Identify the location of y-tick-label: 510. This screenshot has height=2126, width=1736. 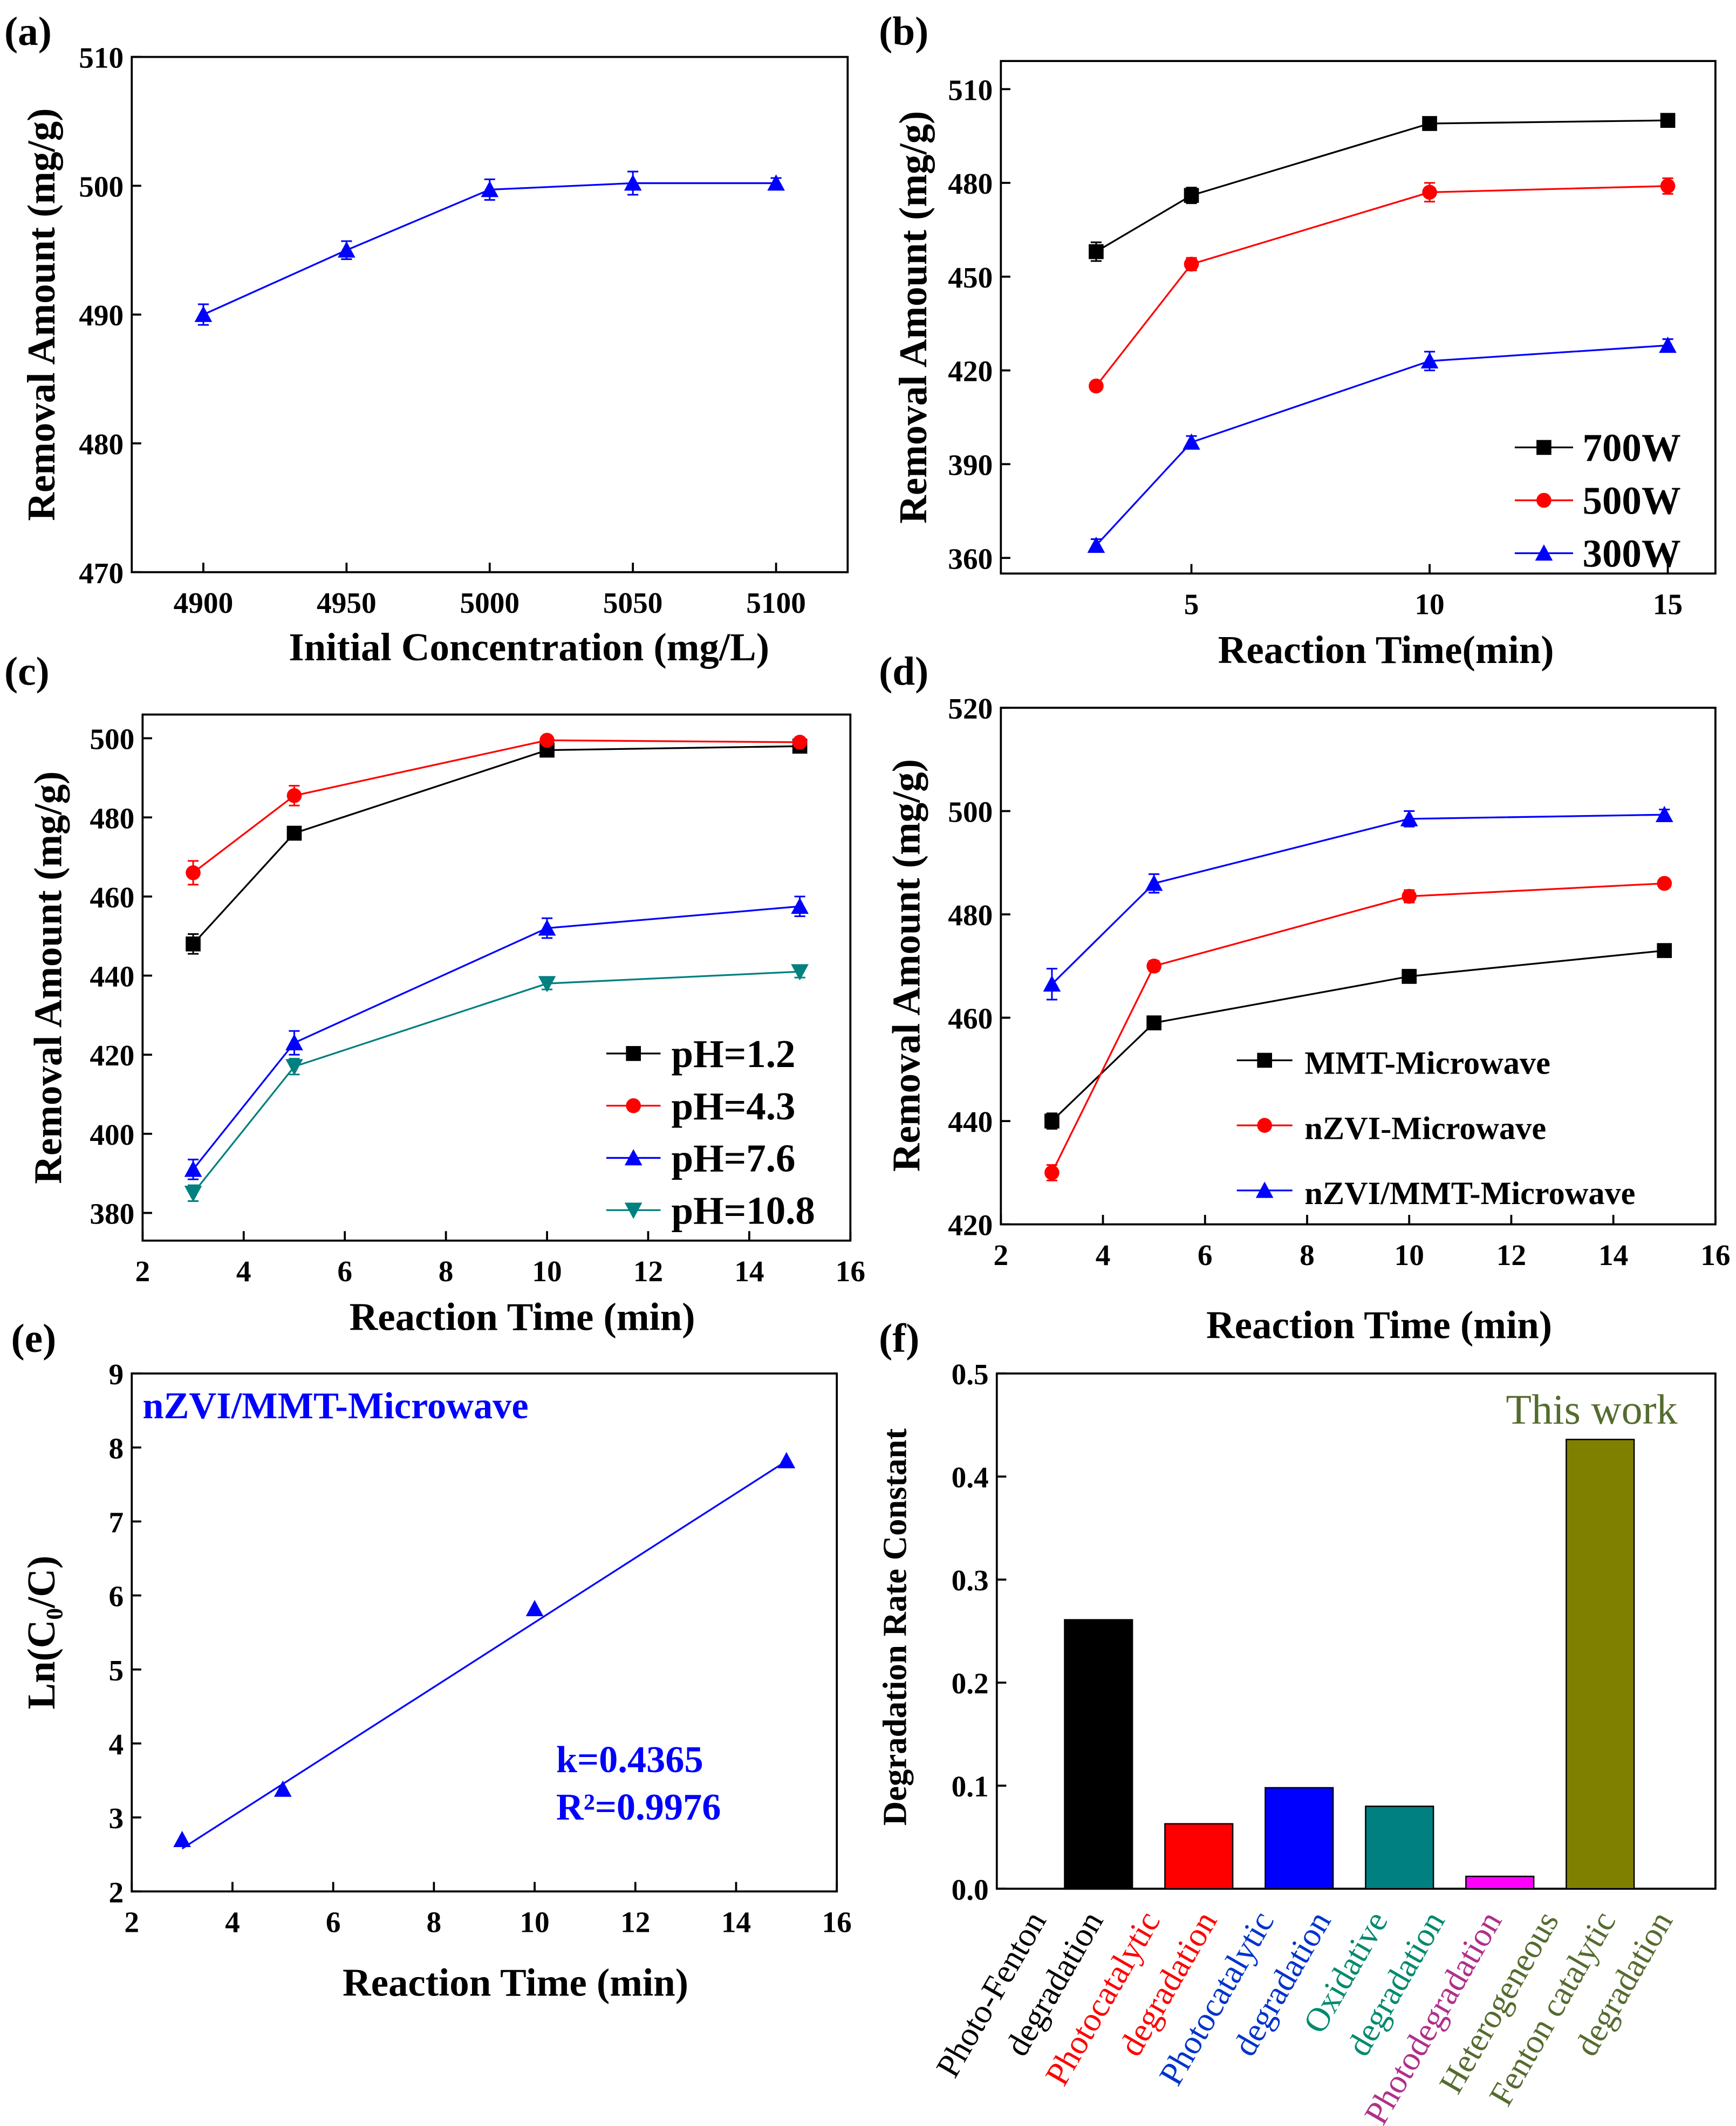
(970, 90).